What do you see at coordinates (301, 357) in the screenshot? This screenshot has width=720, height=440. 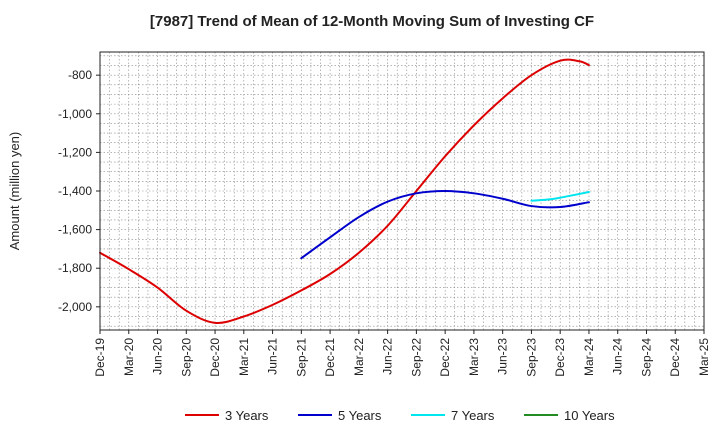 I see `x-tick-label: Sep-21` at bounding box center [301, 357].